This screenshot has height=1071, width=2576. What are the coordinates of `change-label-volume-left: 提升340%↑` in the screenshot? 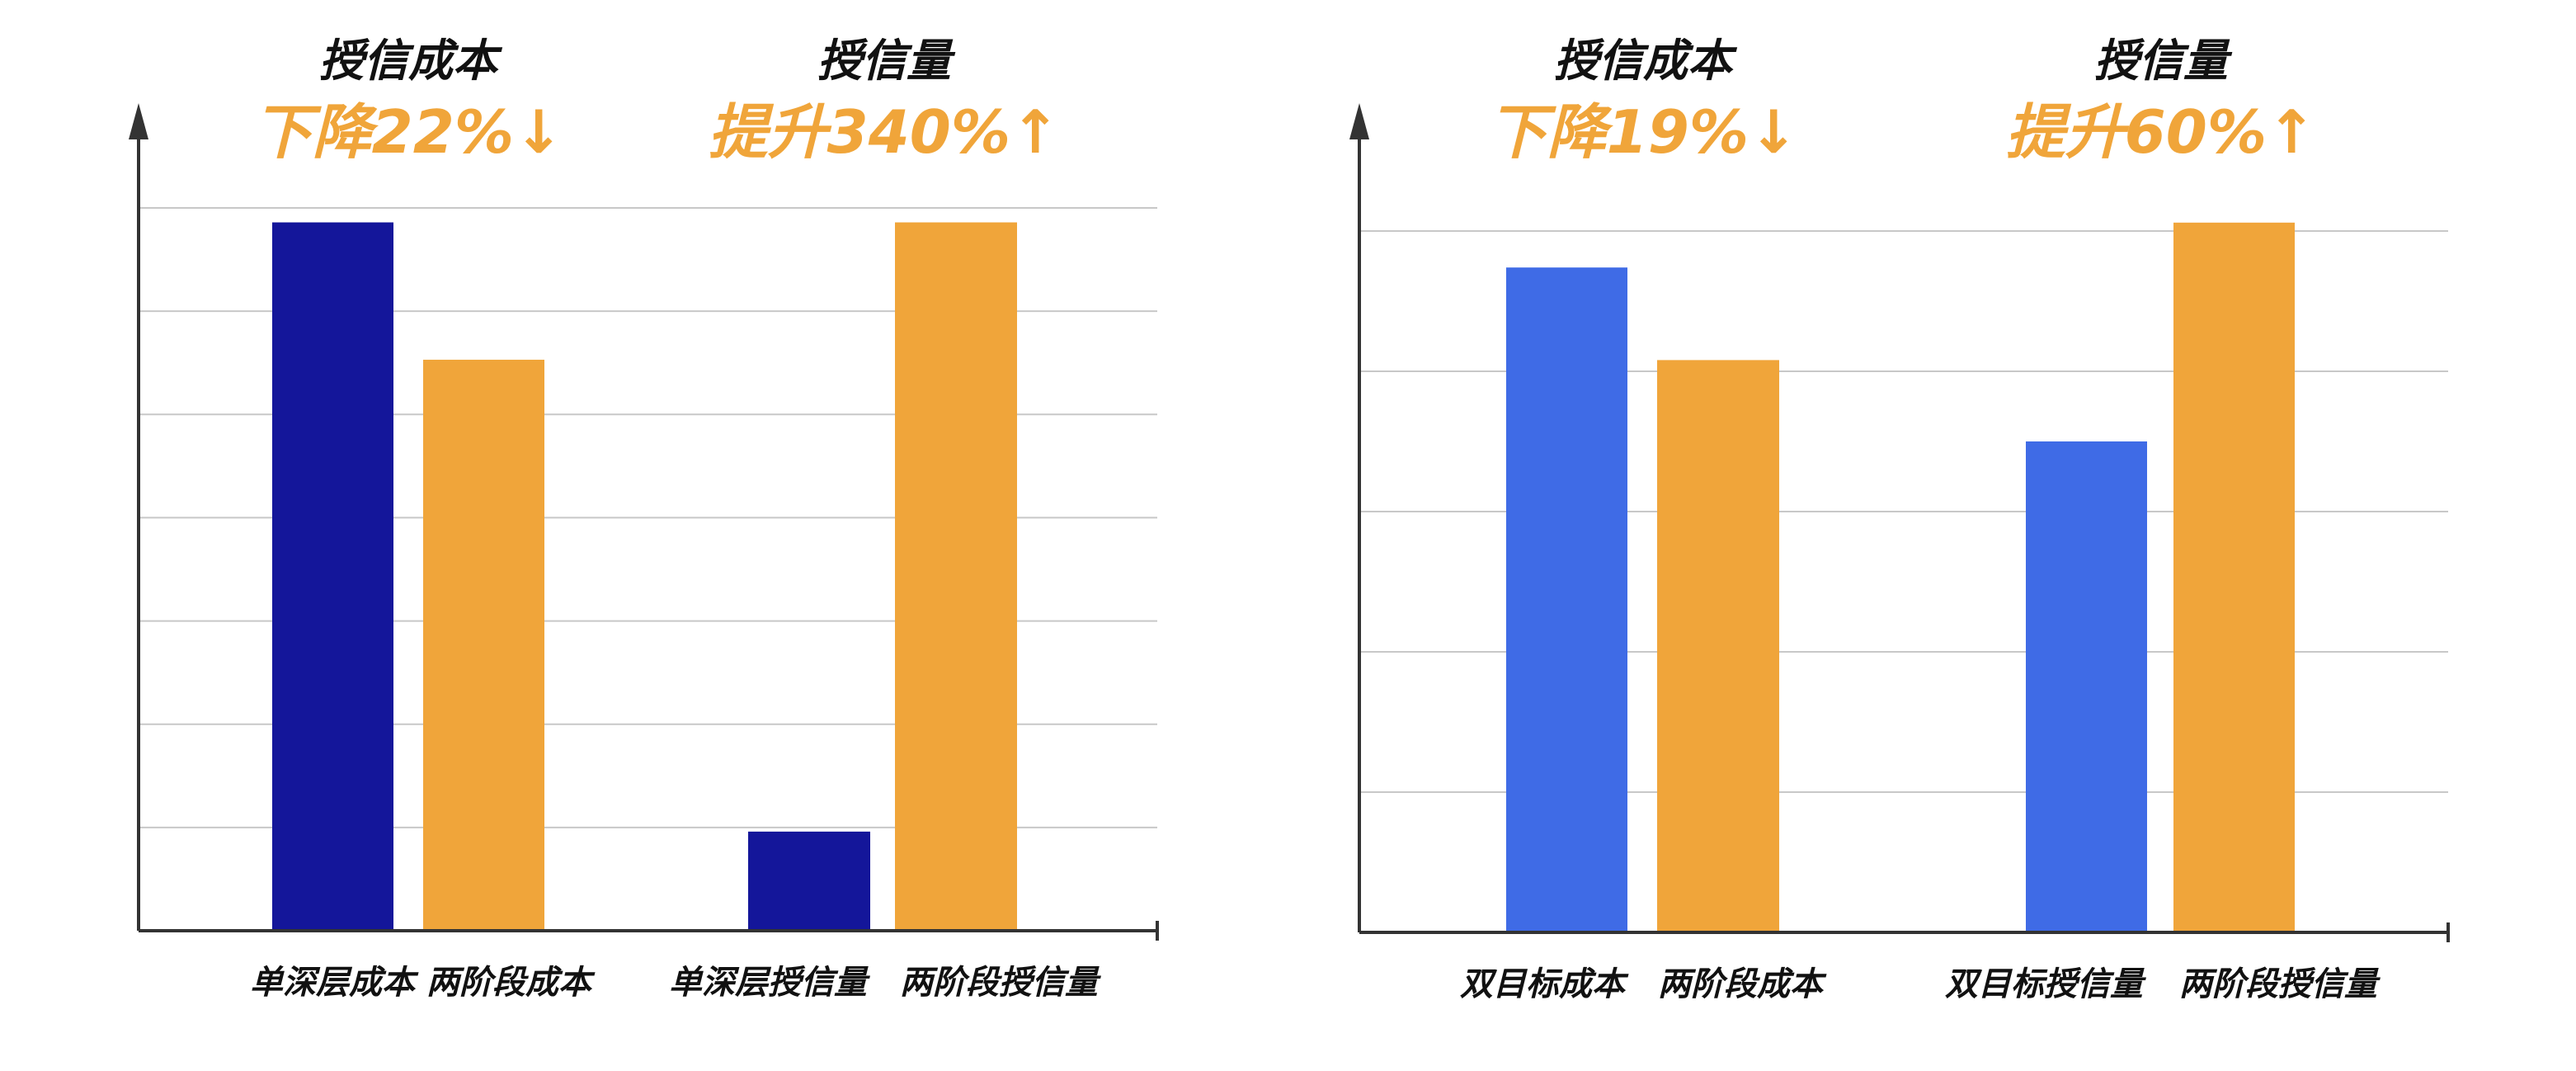 It's located at (885, 132).